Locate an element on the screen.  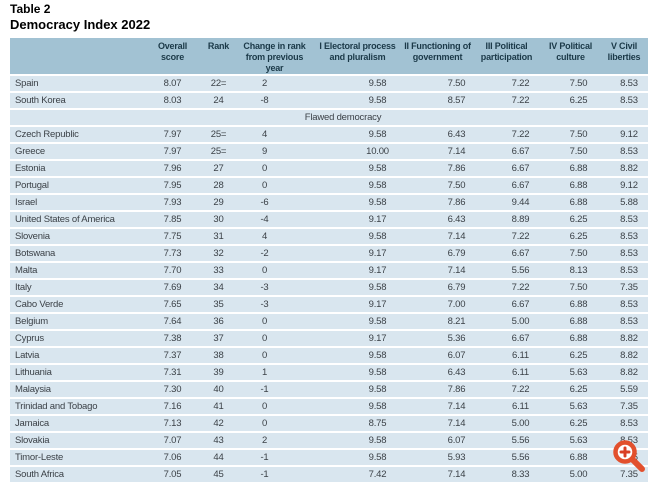
table-title: Table 2 Democracy Index 2022 is located at coordinates (80, 17).